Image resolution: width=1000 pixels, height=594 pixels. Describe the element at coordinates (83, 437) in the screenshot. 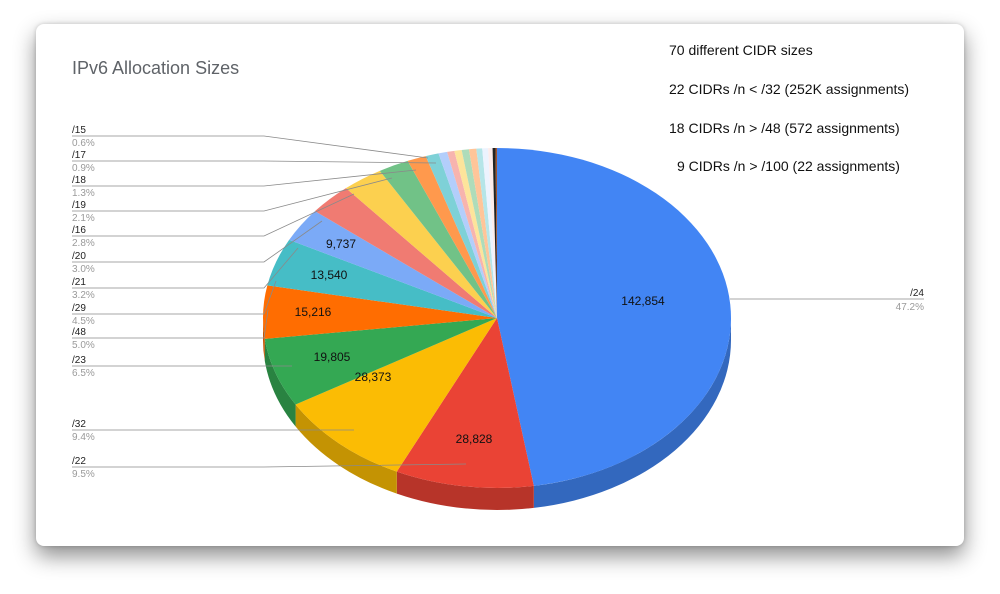

I see `slice-percent-prefix-32: 9.4%` at that location.